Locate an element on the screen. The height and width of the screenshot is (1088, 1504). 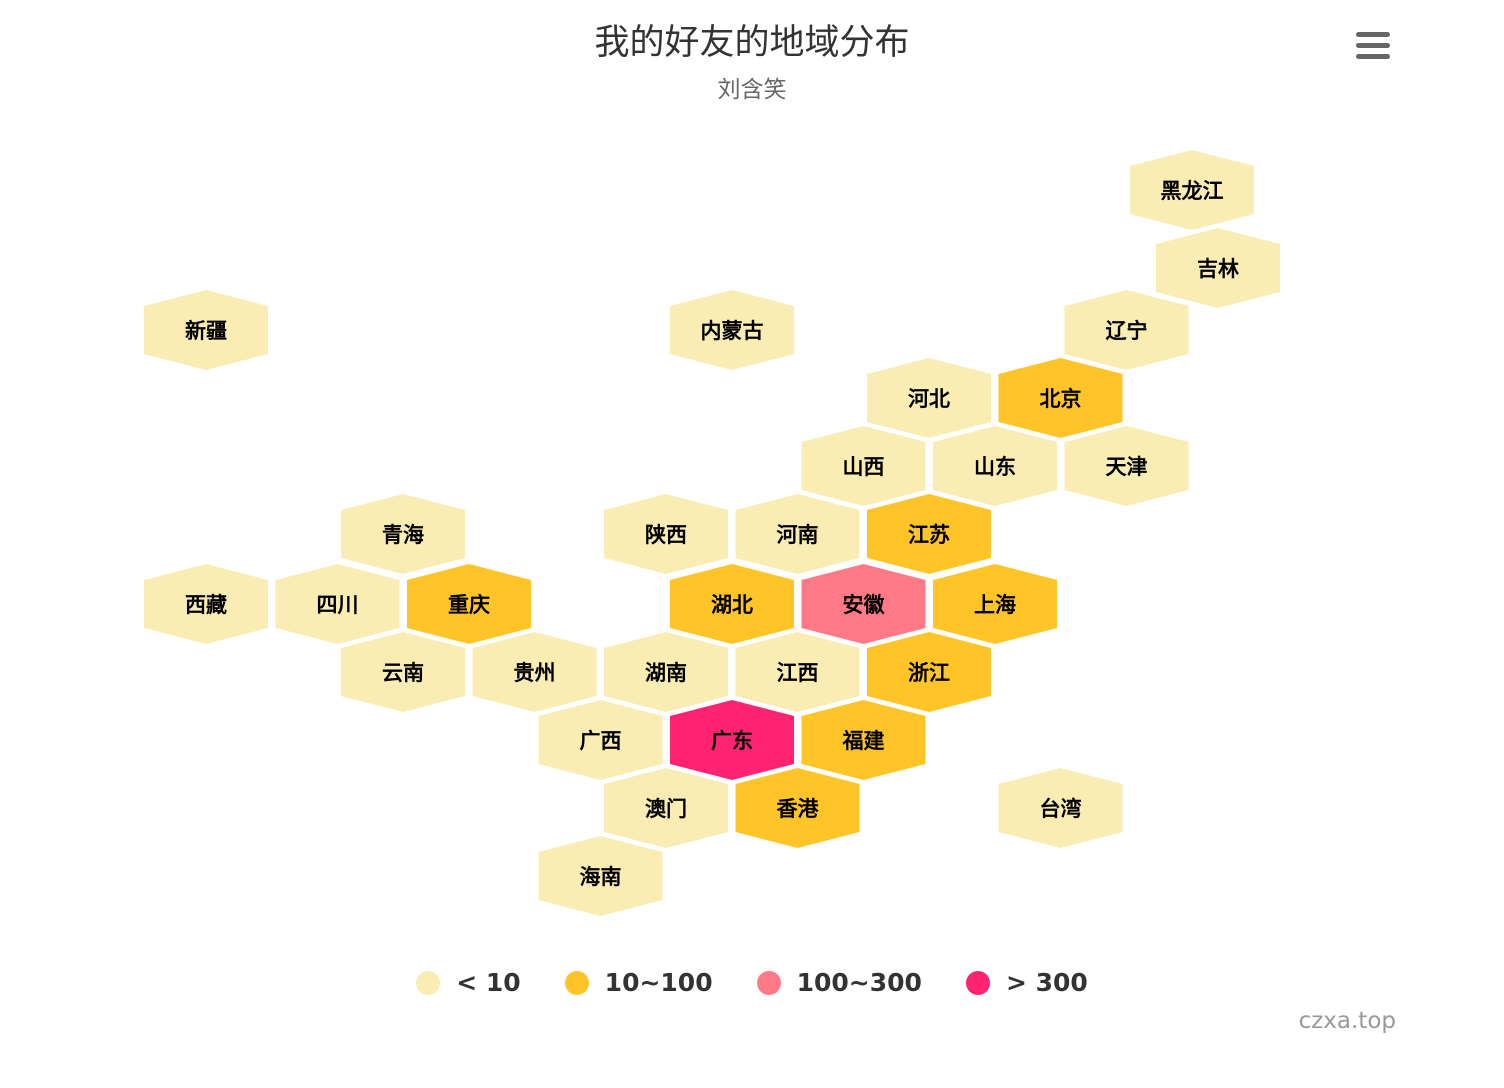
hex-tile-广东: 广东 is located at coordinates (732, 740).